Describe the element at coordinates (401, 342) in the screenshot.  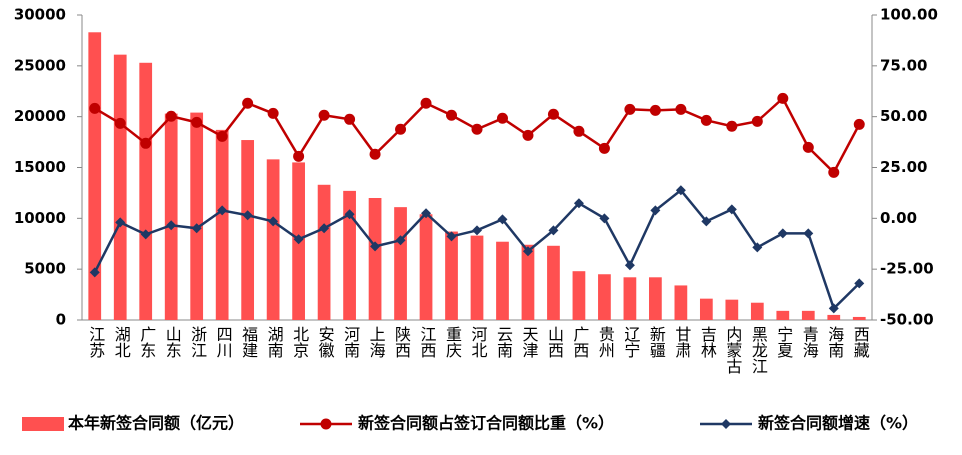
I see `x-tick-label: 陕西` at that location.